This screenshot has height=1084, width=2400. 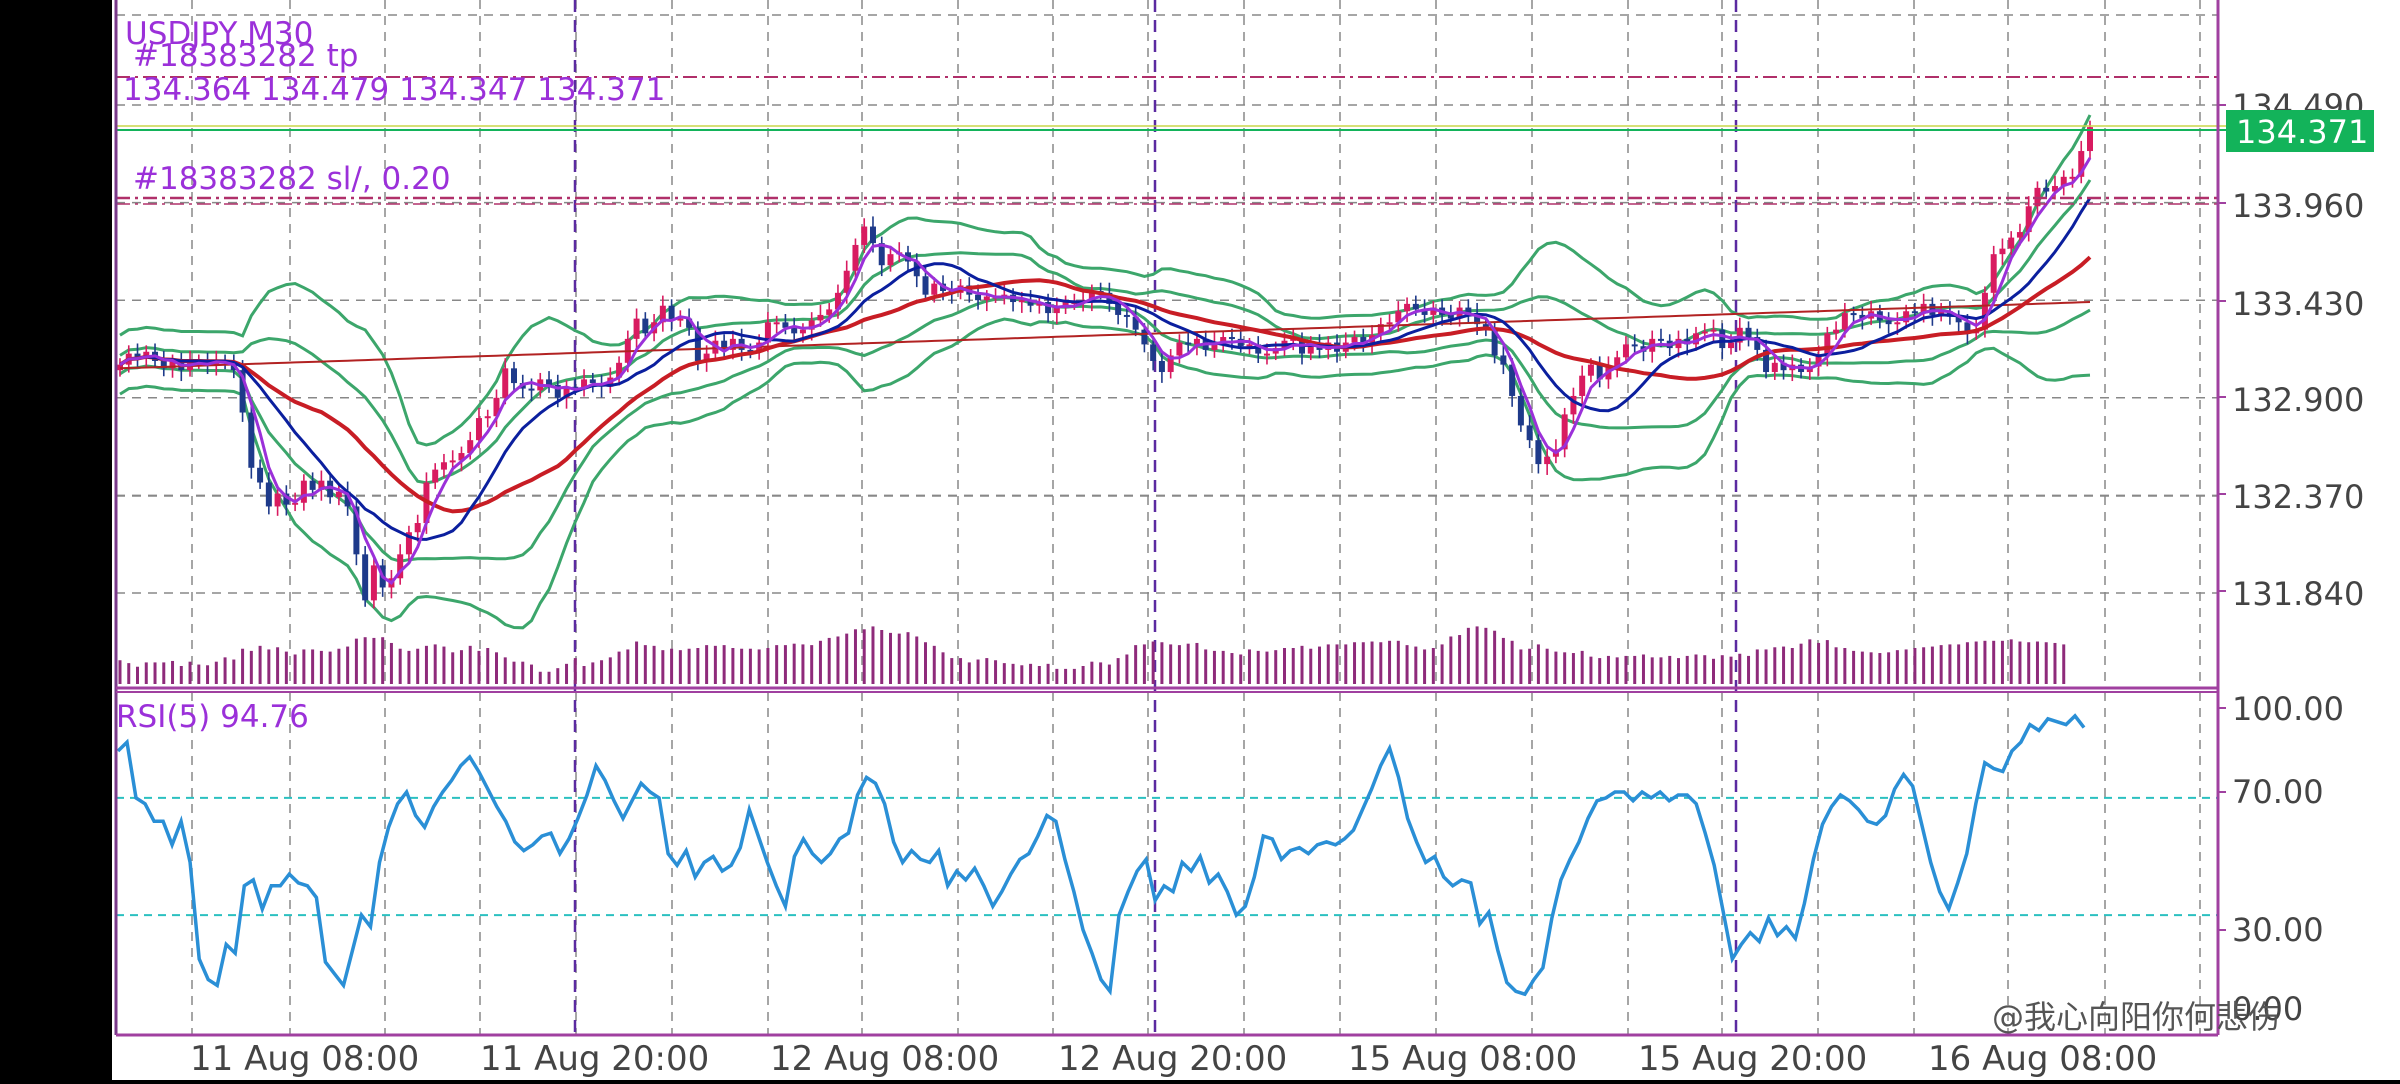 I want to click on time-axis-label: 12 Aug 08:00, so click(x=884, y=1059).